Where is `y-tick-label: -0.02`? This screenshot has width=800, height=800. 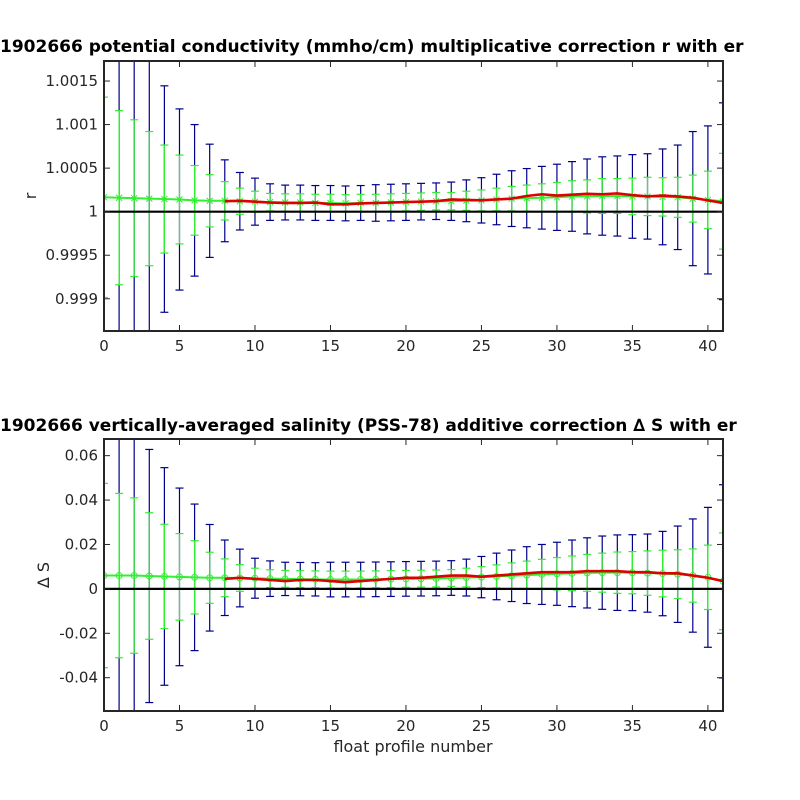
y-tick-label: -0.02 is located at coordinates (78, 633).